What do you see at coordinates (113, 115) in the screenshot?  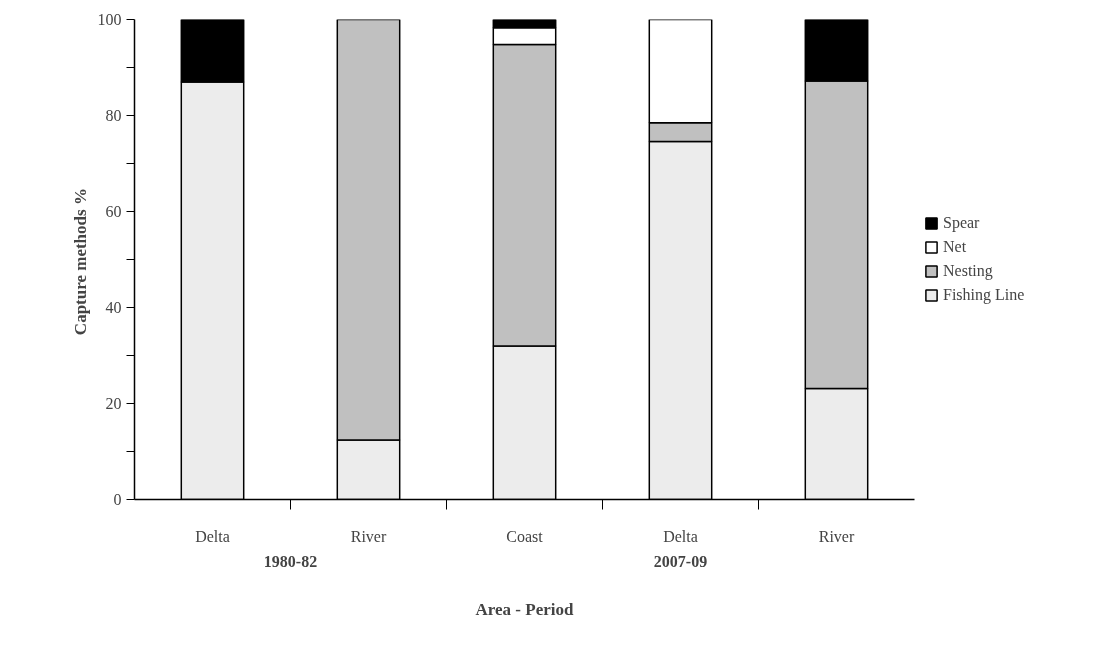 I see `y-tick-label: 80` at bounding box center [113, 115].